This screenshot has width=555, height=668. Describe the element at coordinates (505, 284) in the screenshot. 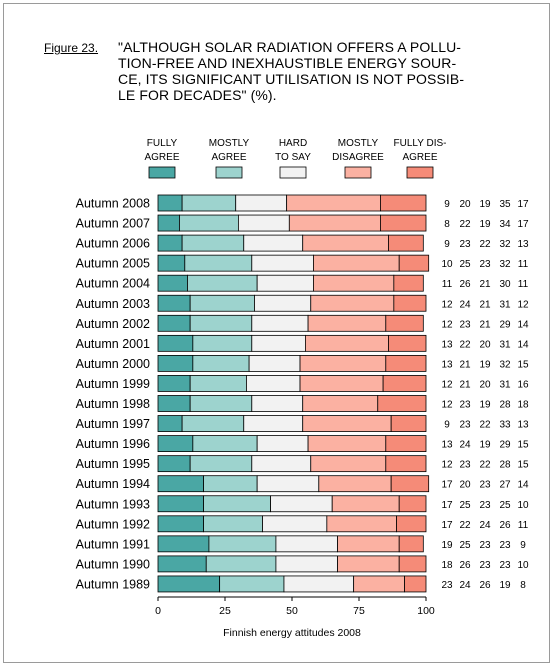

I see `value-label: 30` at that location.